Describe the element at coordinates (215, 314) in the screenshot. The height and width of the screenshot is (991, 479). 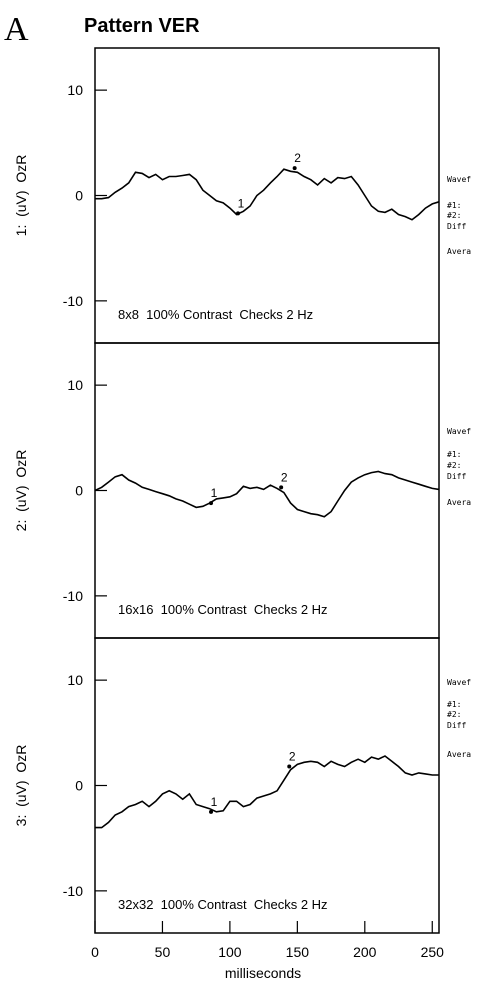
I see `panel-annotation: 8x8 100% Contrast Checks 2 Hz` at that location.